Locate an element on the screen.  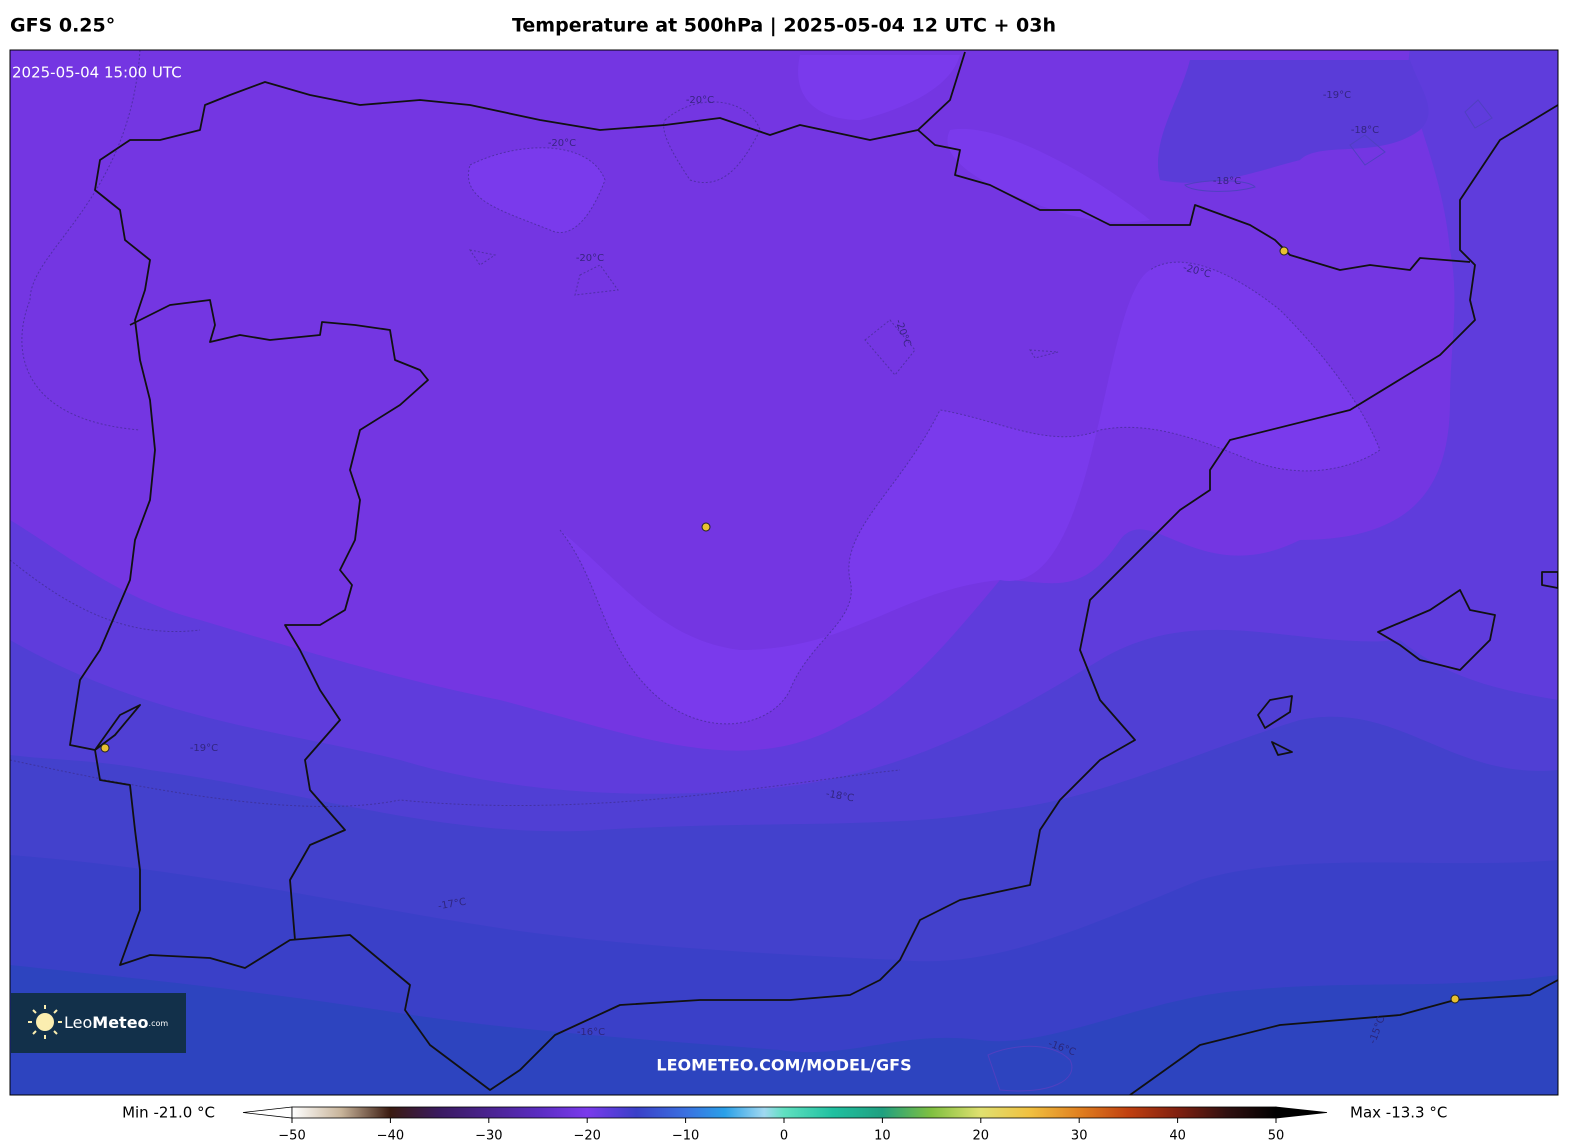
colorbar-extend-low is located at coordinates (267, 1112).